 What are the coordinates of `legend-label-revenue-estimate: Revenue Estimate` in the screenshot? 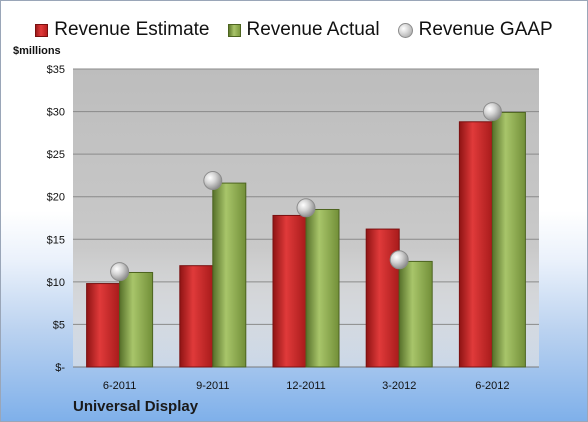 It's located at (132, 29).